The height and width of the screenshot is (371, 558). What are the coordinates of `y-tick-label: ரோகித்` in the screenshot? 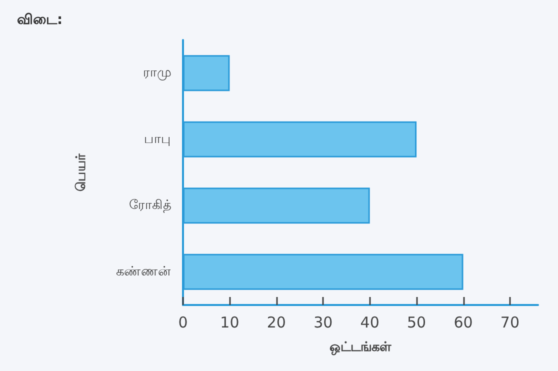 It's located at (150, 206).